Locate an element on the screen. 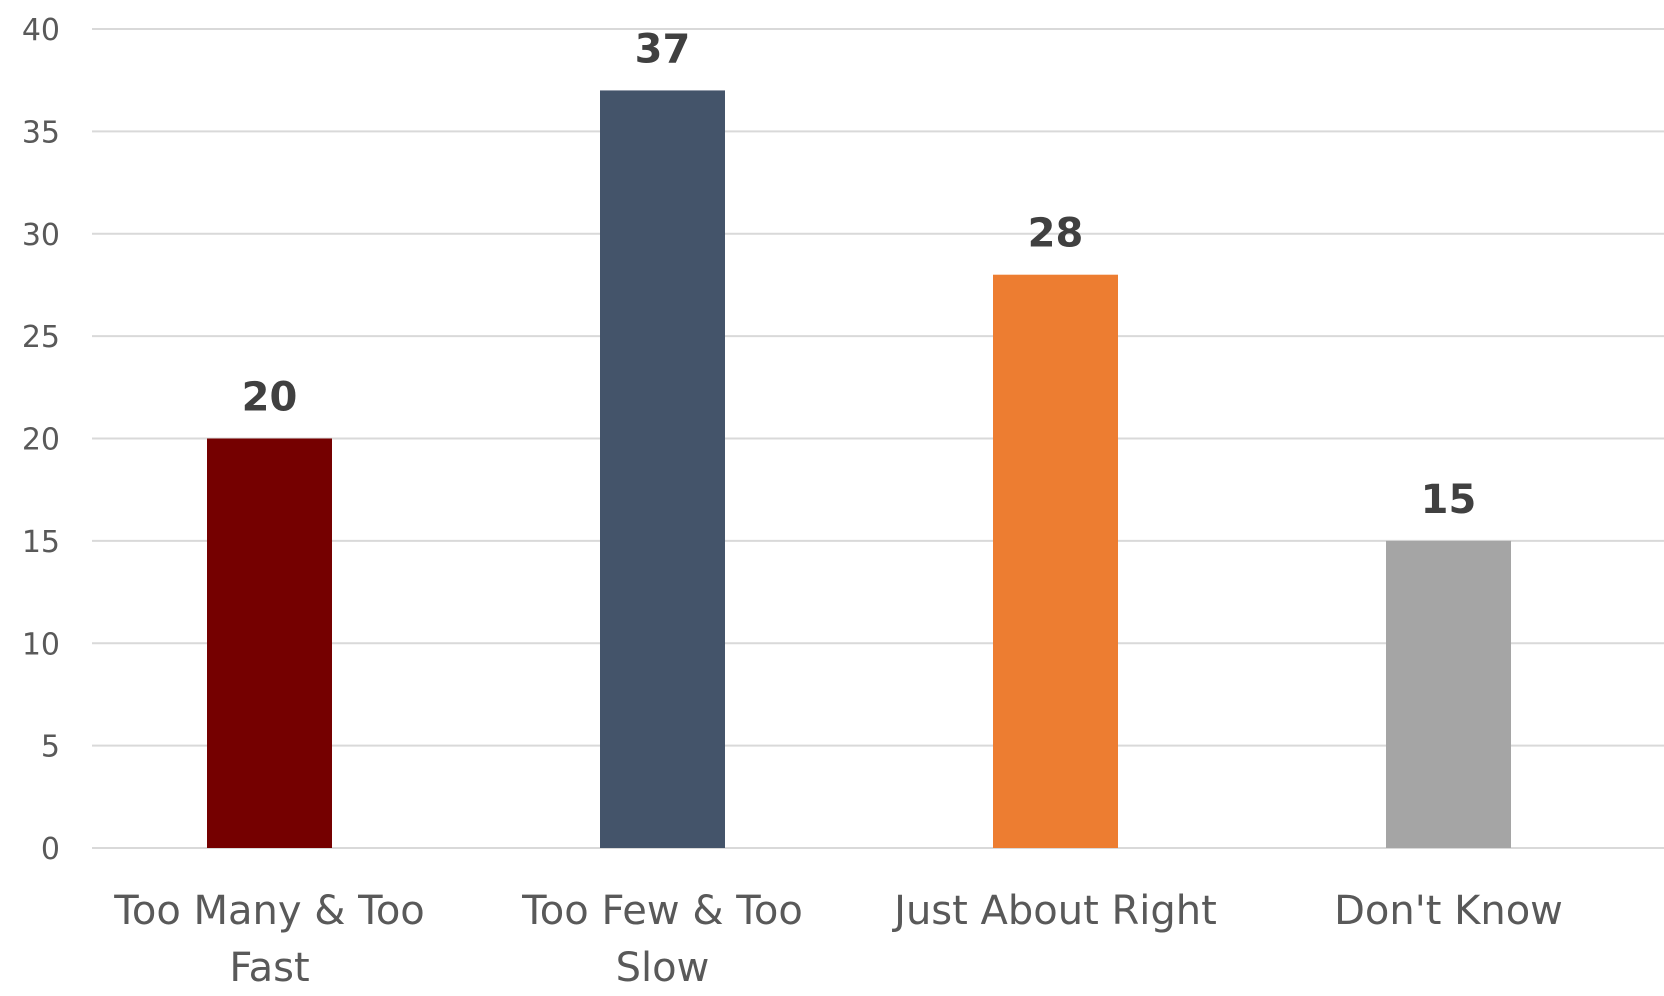 Image resolution: width=1664 pixels, height=996 pixels. y-tick-label: 20 is located at coordinates (41, 440).